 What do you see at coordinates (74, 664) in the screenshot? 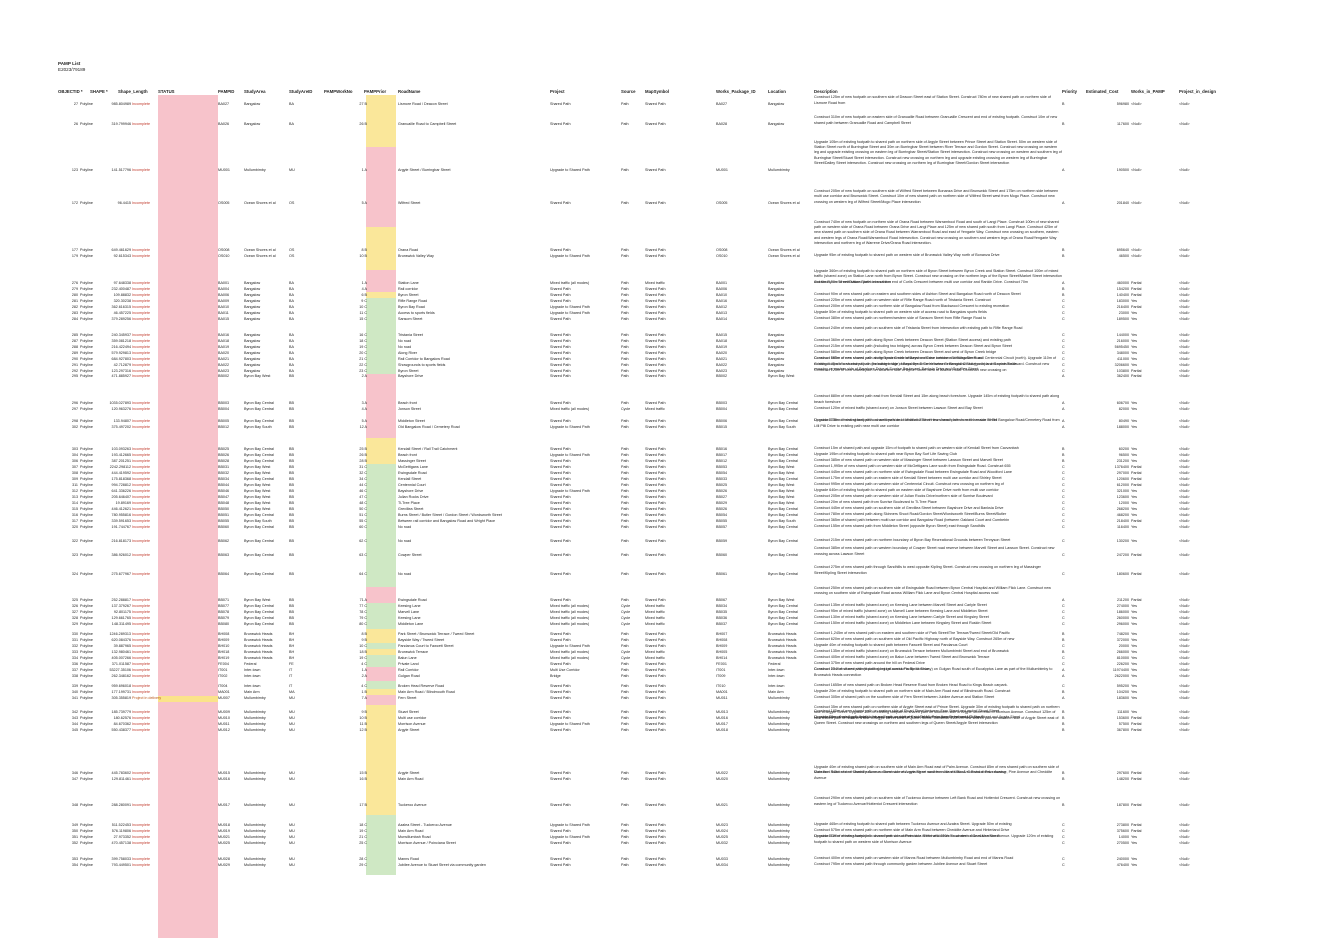
I see `cell-objectid: 336` at bounding box center [74, 664].